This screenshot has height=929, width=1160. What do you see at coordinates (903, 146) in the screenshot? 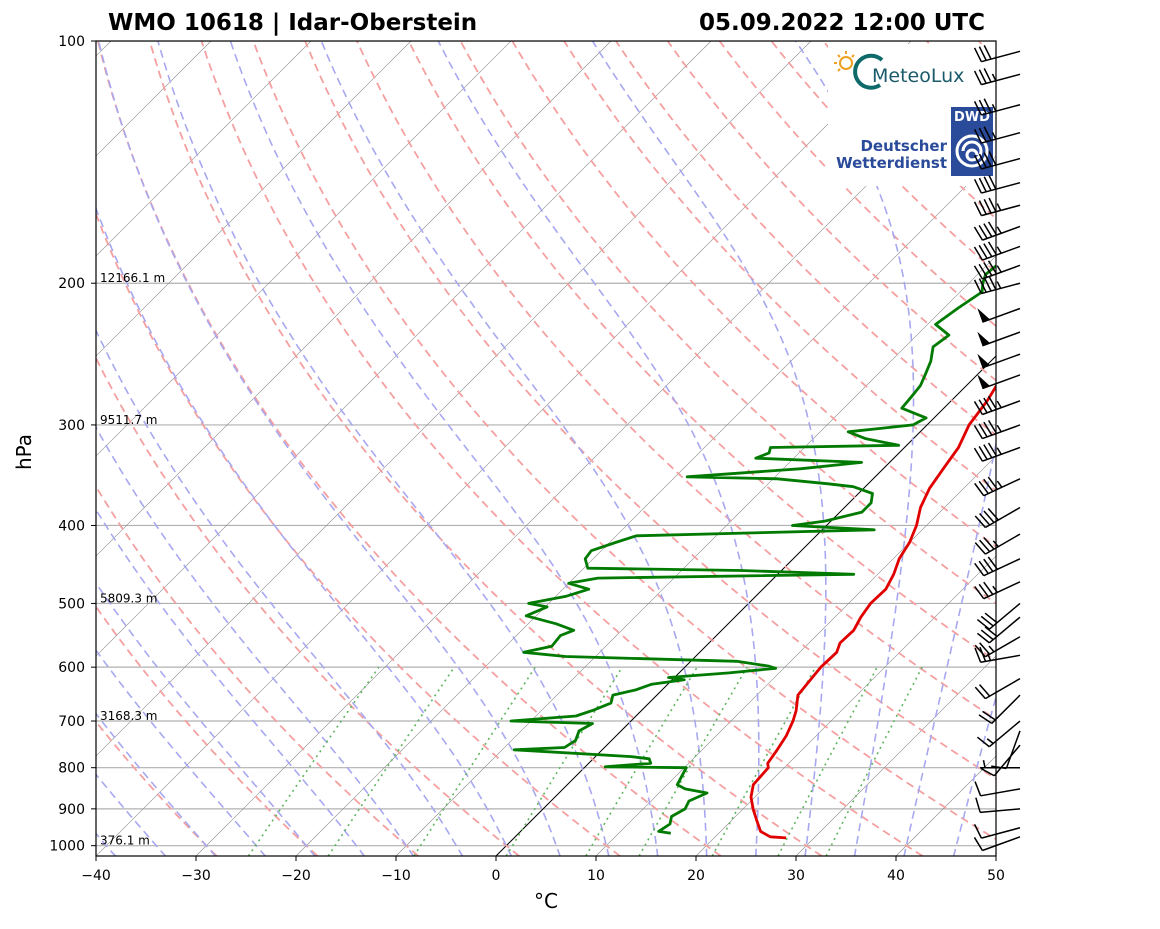
I see `dwd-text-line1: Deutscher` at bounding box center [903, 146].